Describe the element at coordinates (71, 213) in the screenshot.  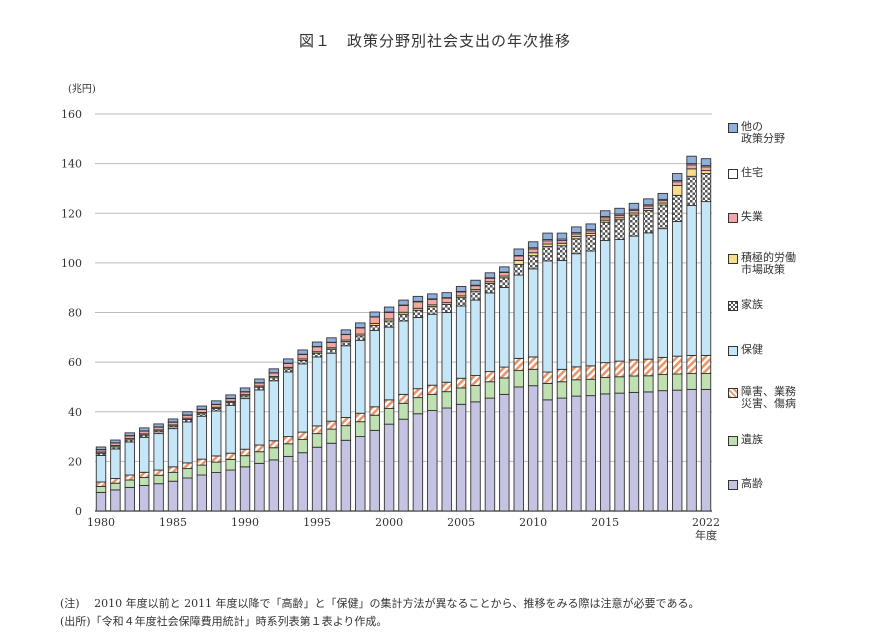
I see `y-tick-label: 120` at that location.